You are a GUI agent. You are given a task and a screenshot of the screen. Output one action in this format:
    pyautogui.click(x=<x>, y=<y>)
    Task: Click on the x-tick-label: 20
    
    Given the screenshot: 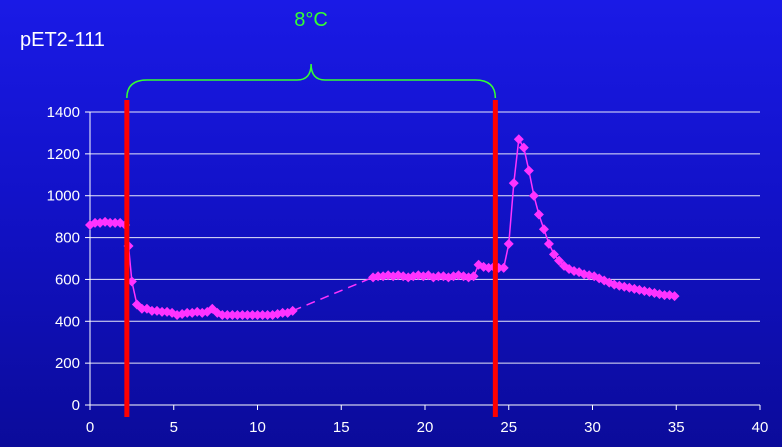 What is the action you would take?
    pyautogui.click(x=425, y=427)
    